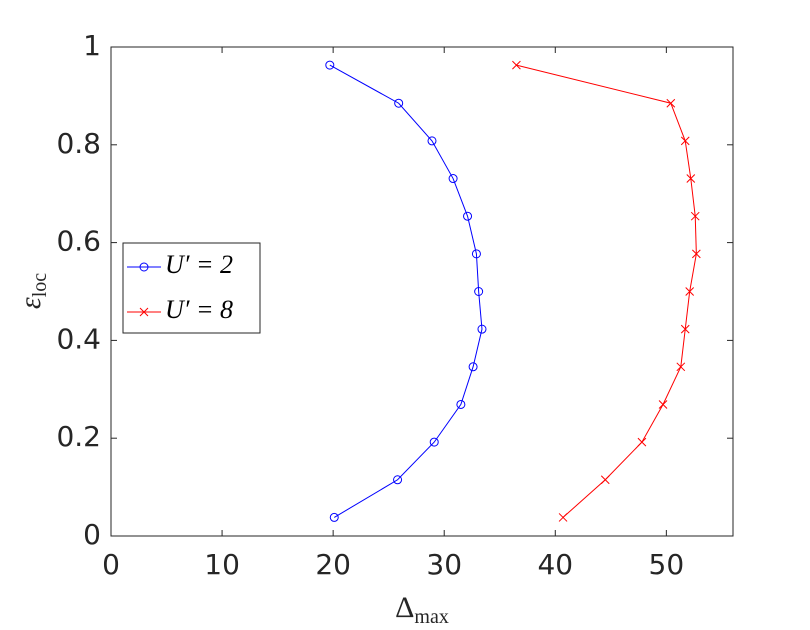  What do you see at coordinates (78, 338) in the screenshot?
I see `y-tick-label: 0.4` at bounding box center [78, 338].